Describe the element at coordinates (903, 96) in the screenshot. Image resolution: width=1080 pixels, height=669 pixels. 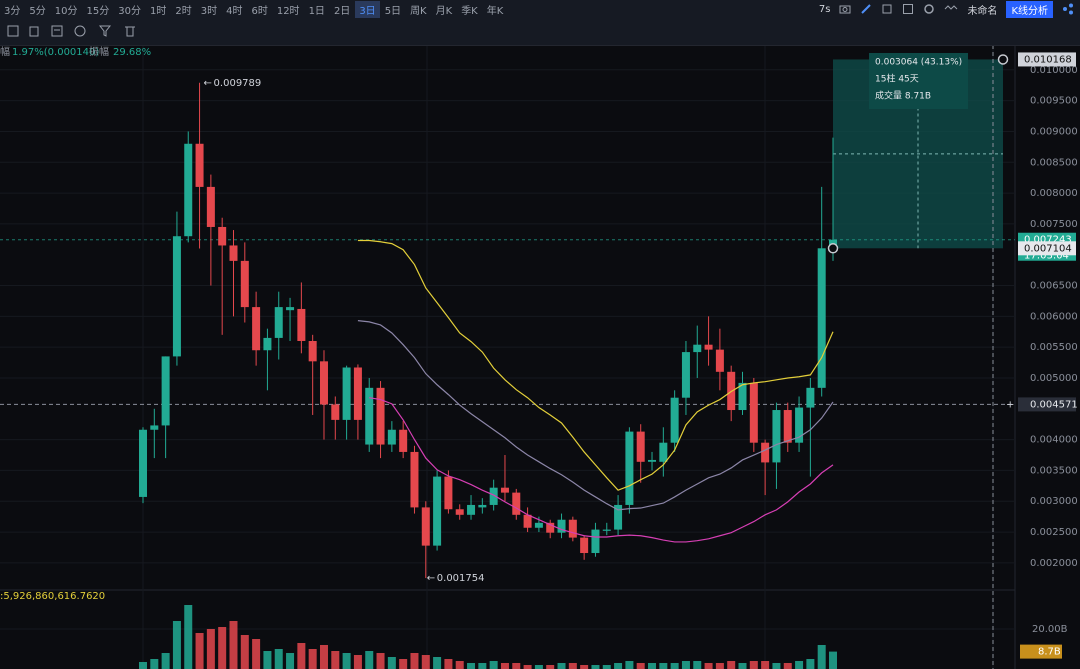
I see `measure-info: 成交量 8.71B` at that location.